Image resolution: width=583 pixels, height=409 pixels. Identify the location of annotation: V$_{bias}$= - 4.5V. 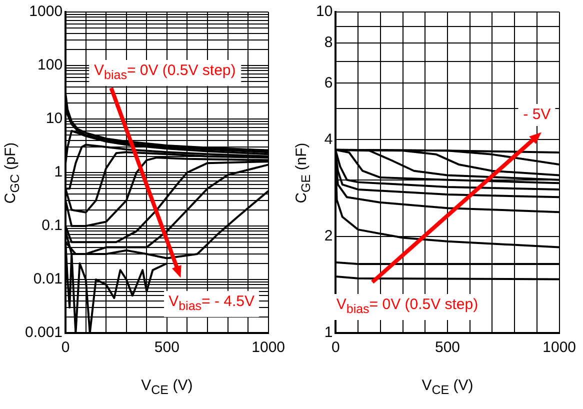
(212, 304).